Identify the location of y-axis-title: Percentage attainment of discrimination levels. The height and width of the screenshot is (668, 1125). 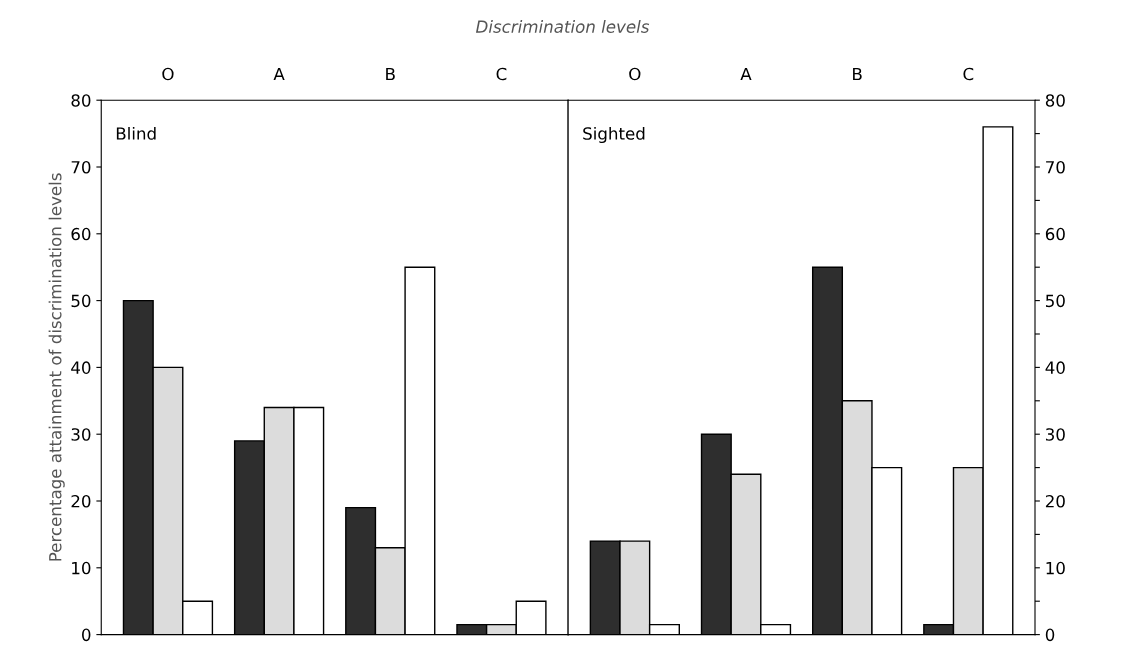
(56, 367).